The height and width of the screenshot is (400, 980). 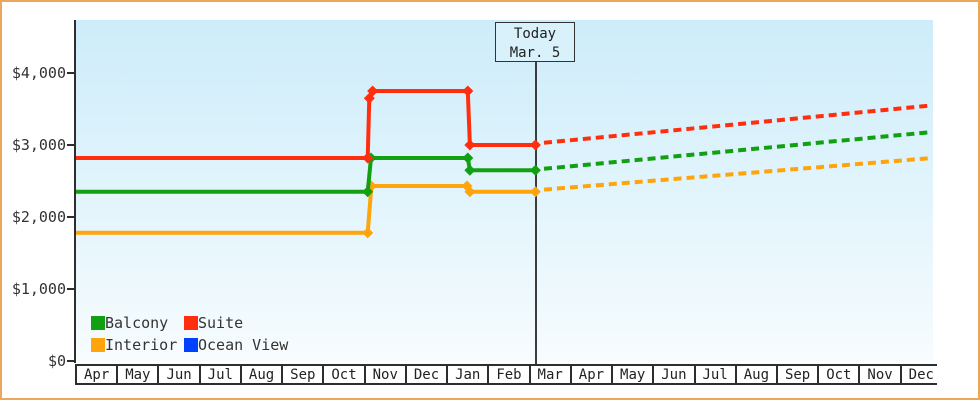 I want to click on y-axis-tick-label: $4,000, so click(x=38, y=73).